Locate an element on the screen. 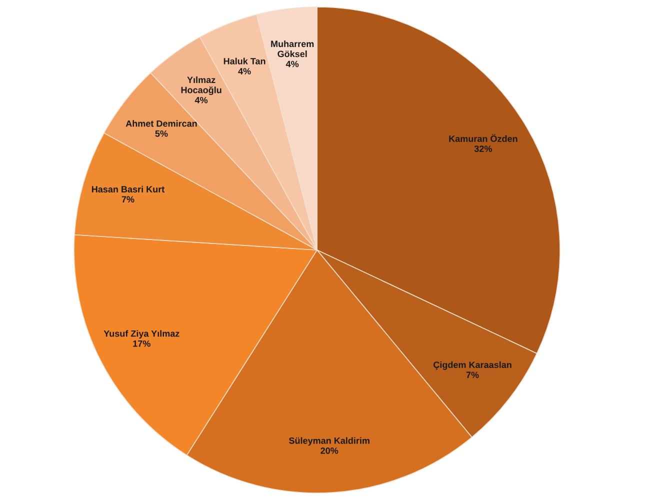 The width and height of the screenshot is (650, 498). slice-label: Çigdem Karaaslan is located at coordinates (473, 365).